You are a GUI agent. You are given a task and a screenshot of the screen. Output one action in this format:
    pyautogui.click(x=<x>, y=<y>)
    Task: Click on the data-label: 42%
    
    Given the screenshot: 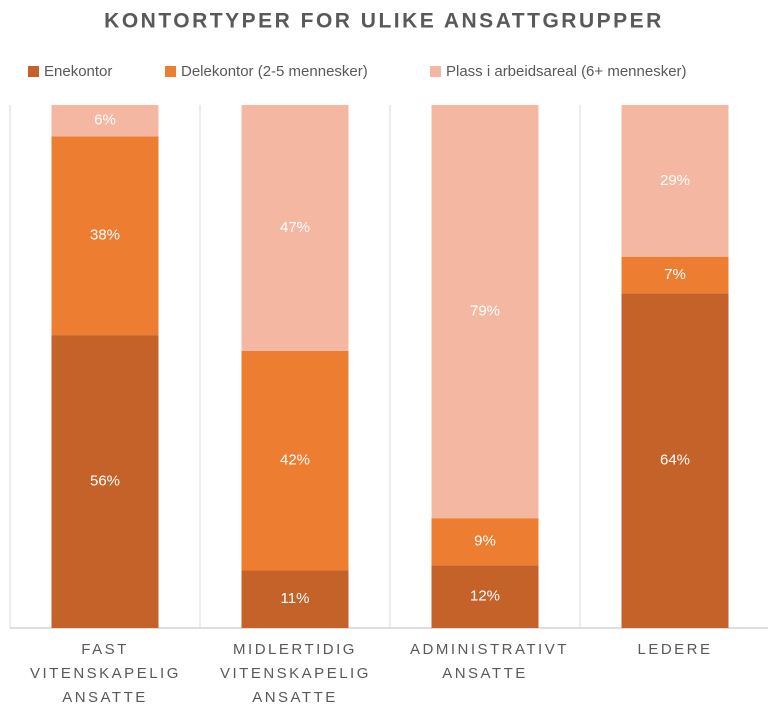 What is the action you would take?
    pyautogui.click(x=295, y=460)
    